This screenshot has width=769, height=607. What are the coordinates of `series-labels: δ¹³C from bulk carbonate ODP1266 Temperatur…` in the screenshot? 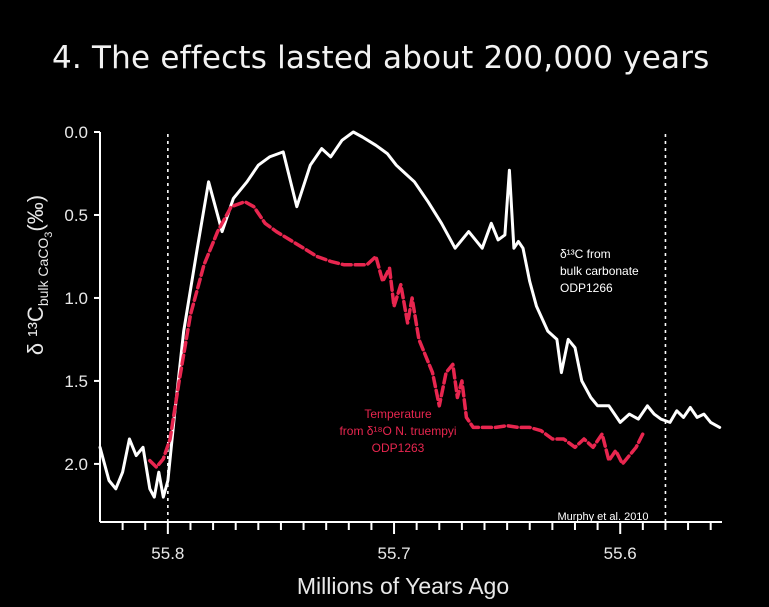 It's located at (489, 351).